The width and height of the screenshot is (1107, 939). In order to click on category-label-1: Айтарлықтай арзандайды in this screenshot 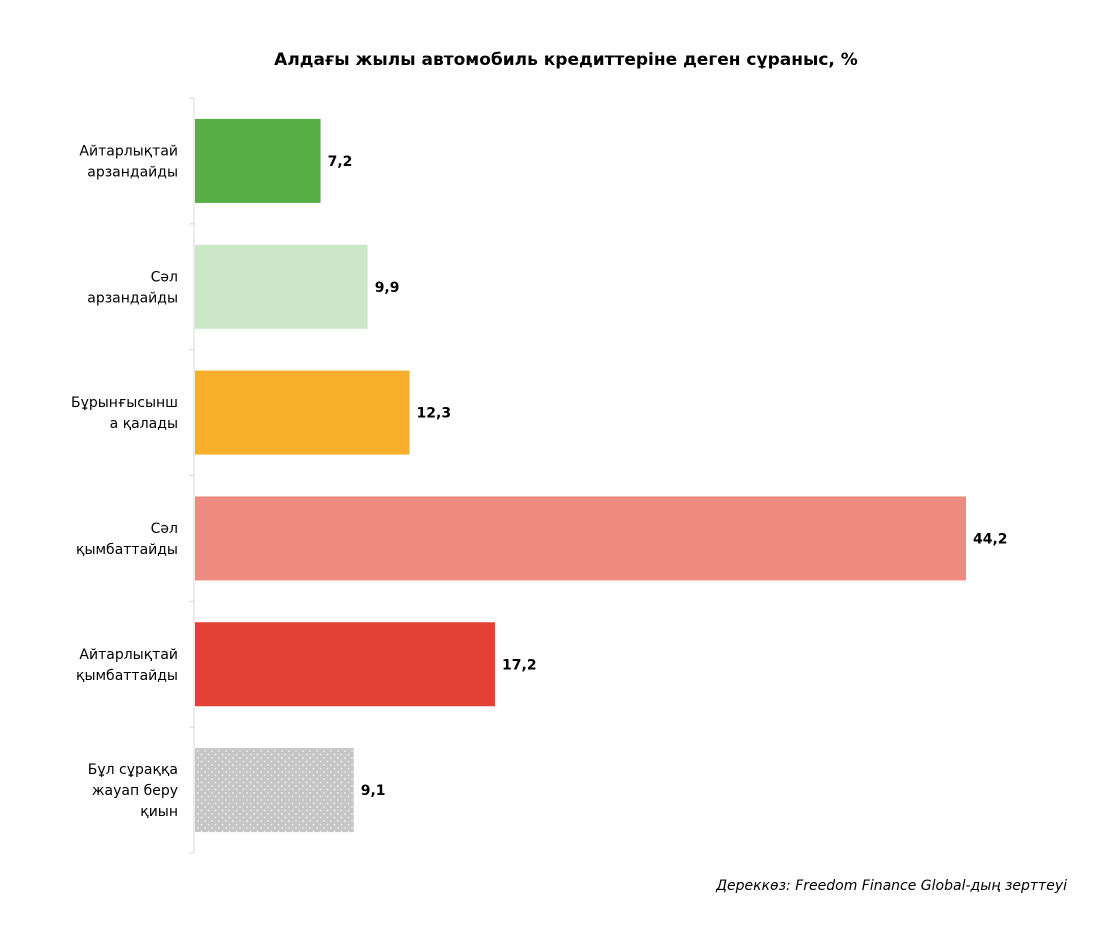, I will do `click(128, 161)`.